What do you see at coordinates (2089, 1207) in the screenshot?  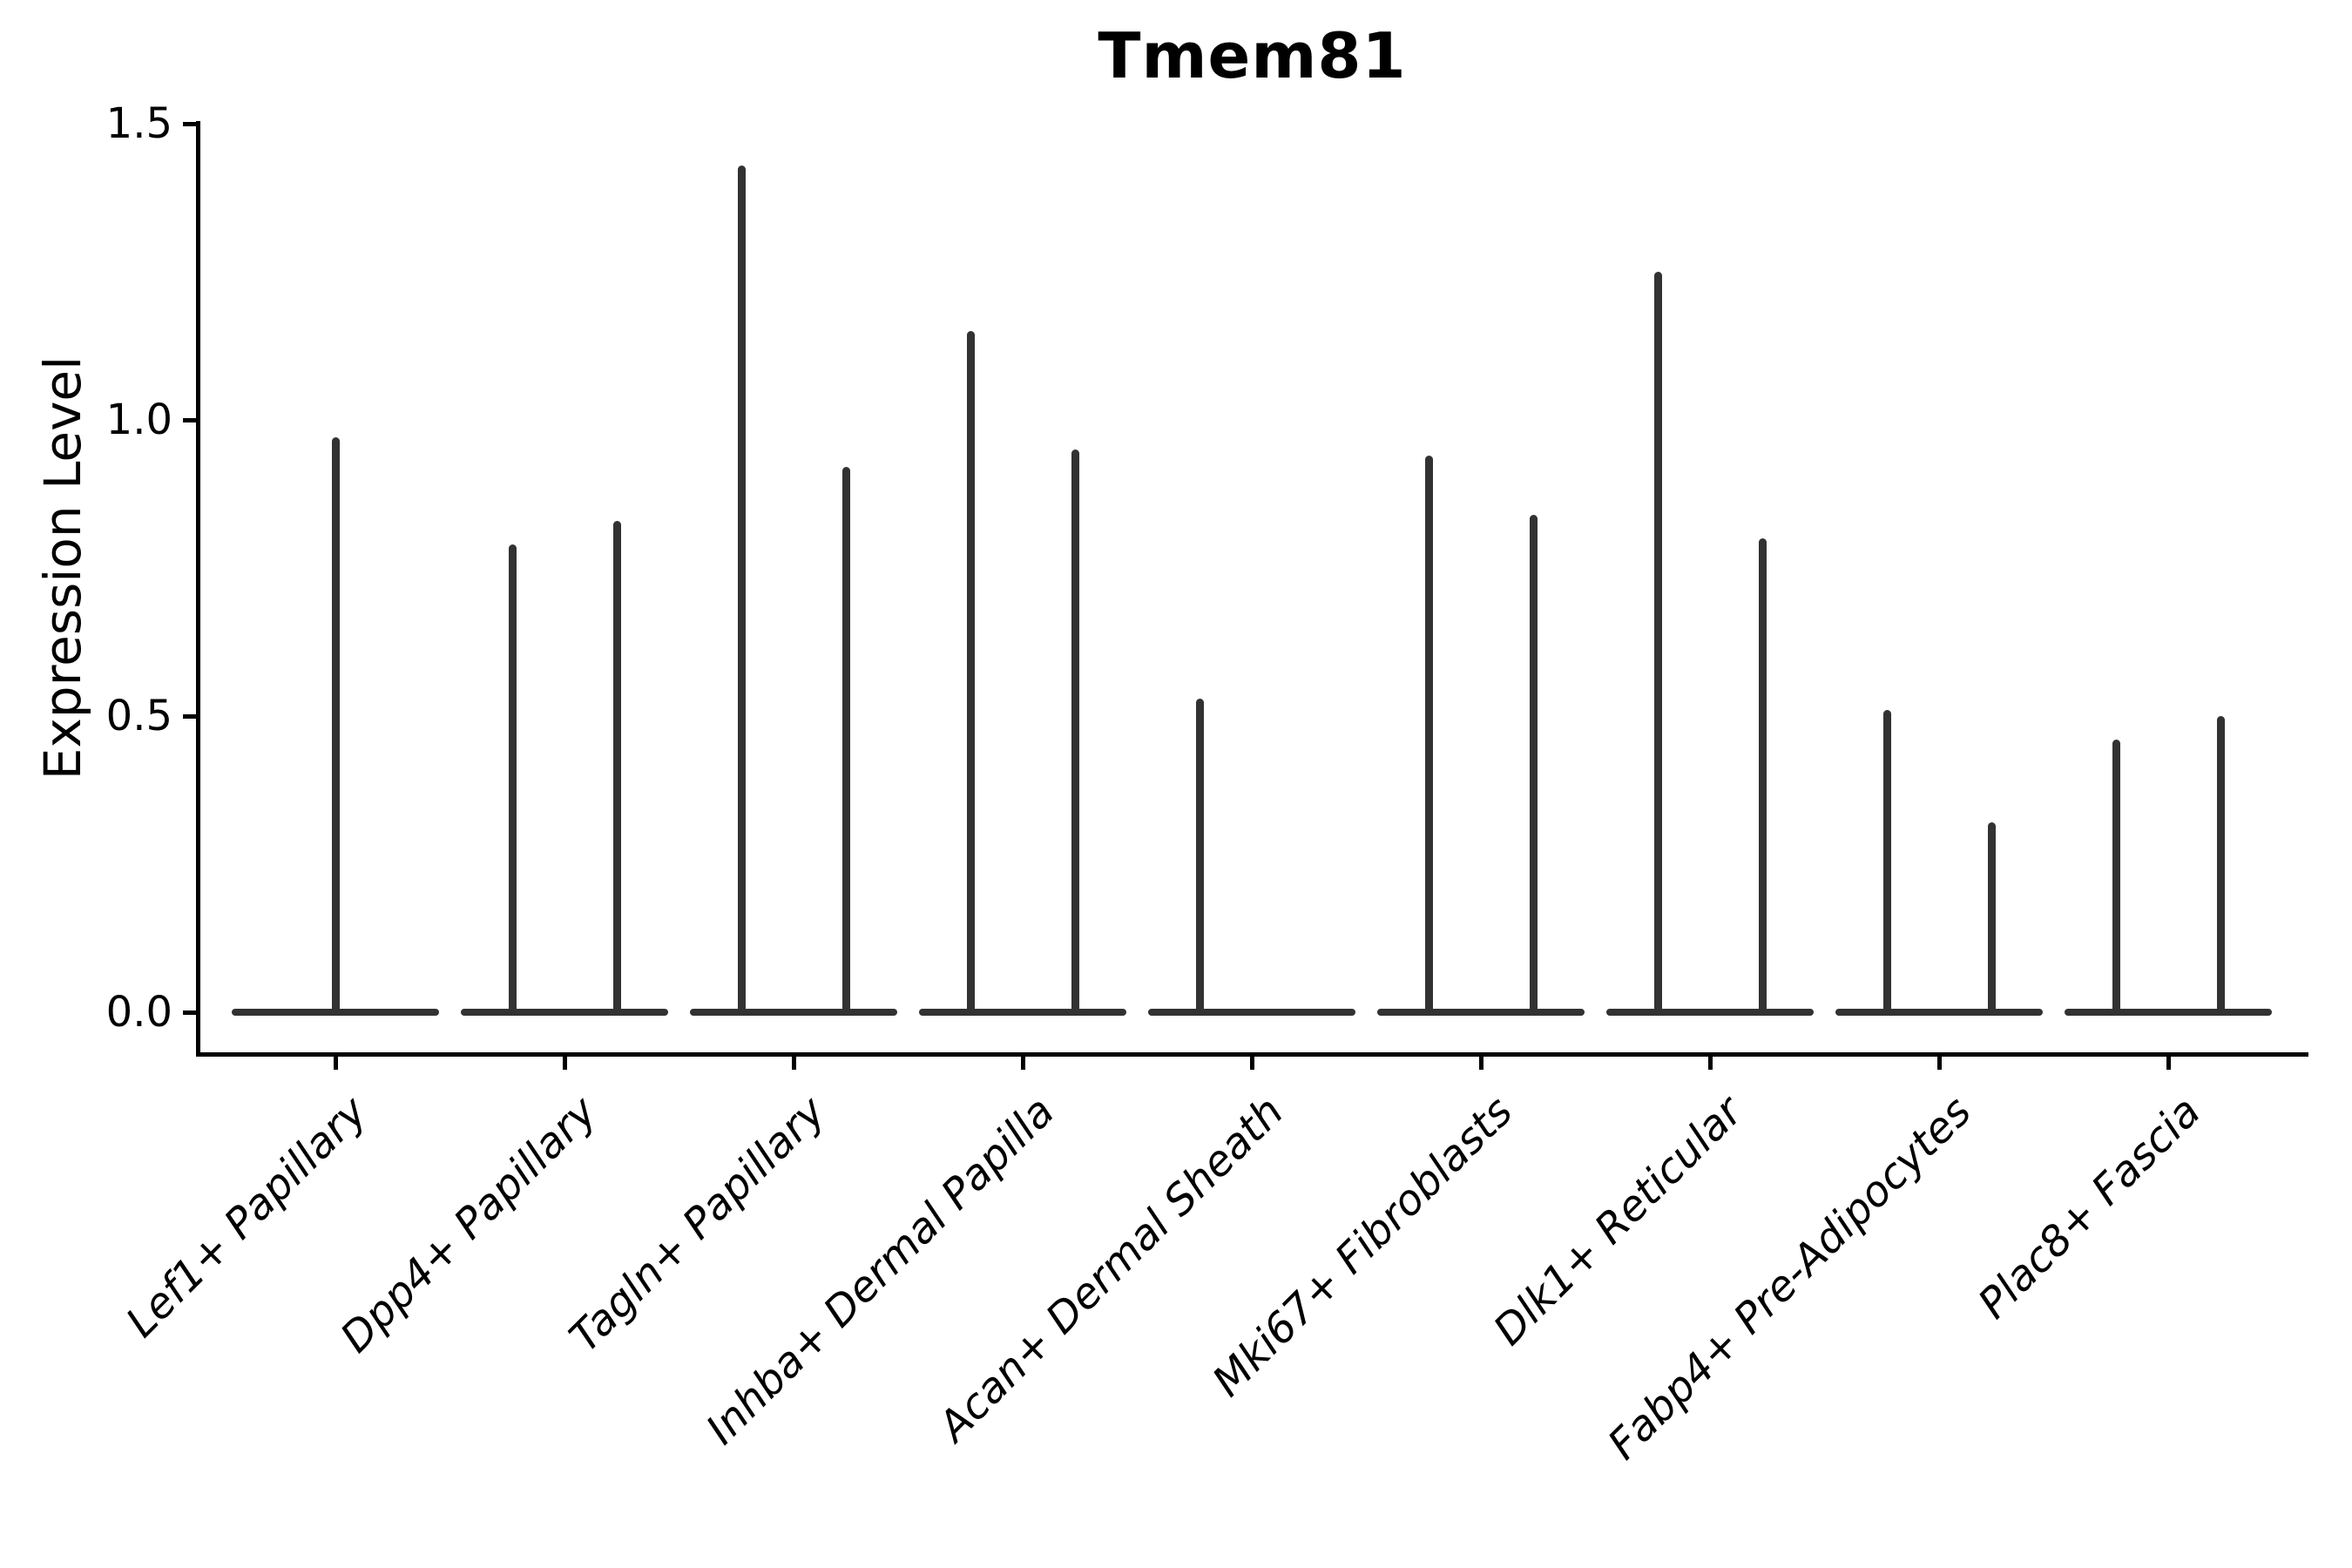 I see `category-label: Plac8+ Fascia` at bounding box center [2089, 1207].